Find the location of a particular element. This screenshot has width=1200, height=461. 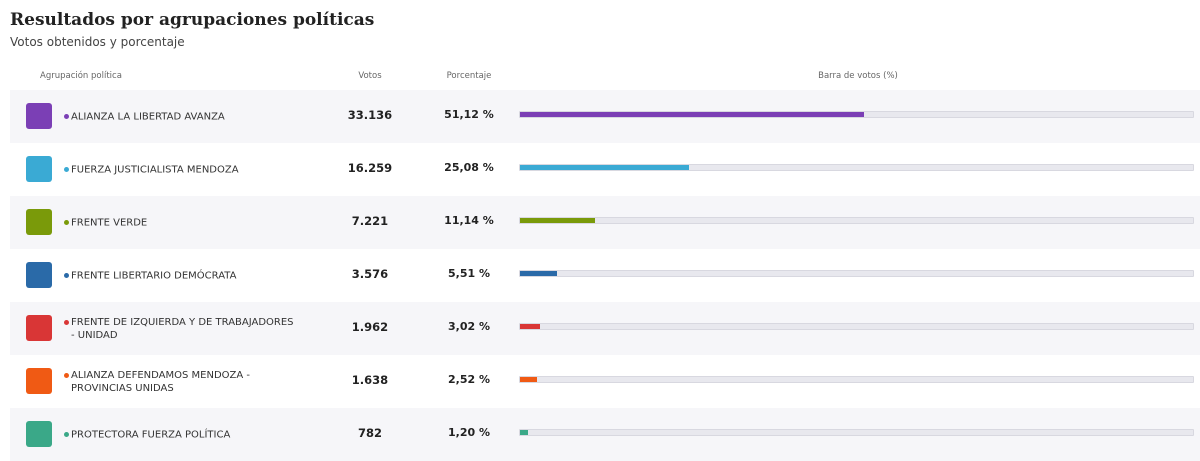

table-row: FRENTE LIBERTARIO DEMÓCRATA 3.576 5,51 % is located at coordinates (605, 275).